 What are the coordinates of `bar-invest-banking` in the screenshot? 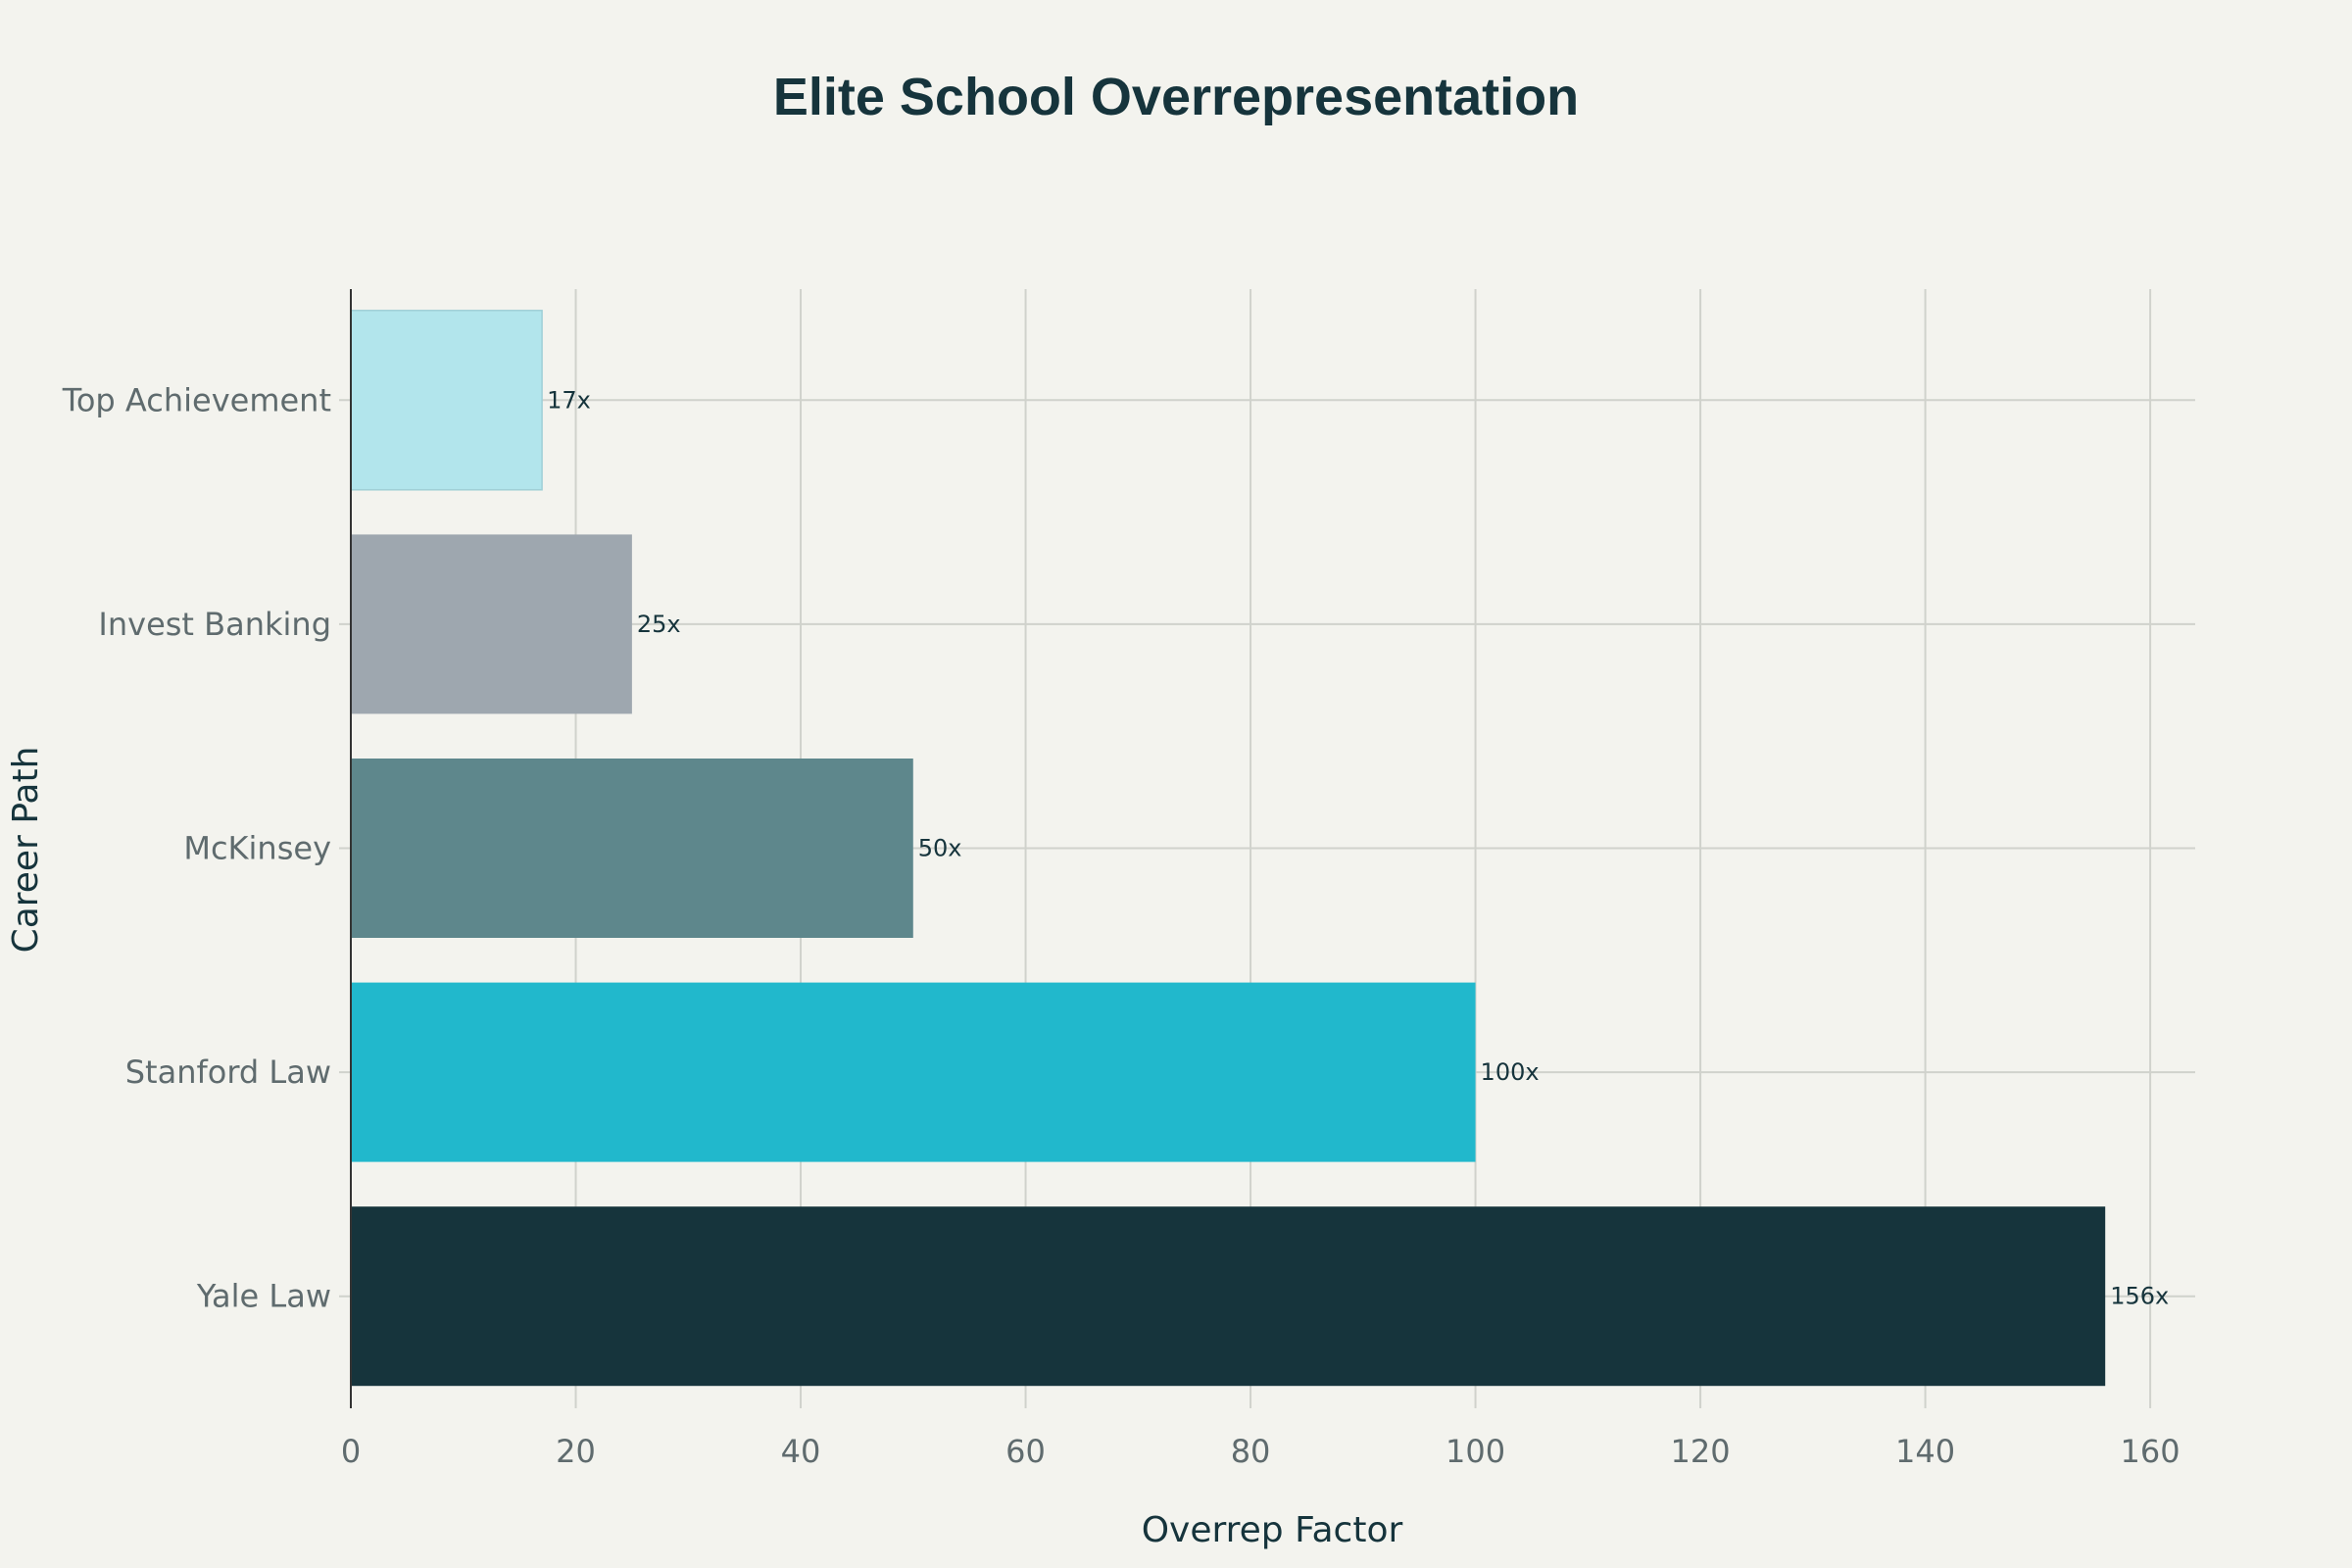 It's located at (491, 624).